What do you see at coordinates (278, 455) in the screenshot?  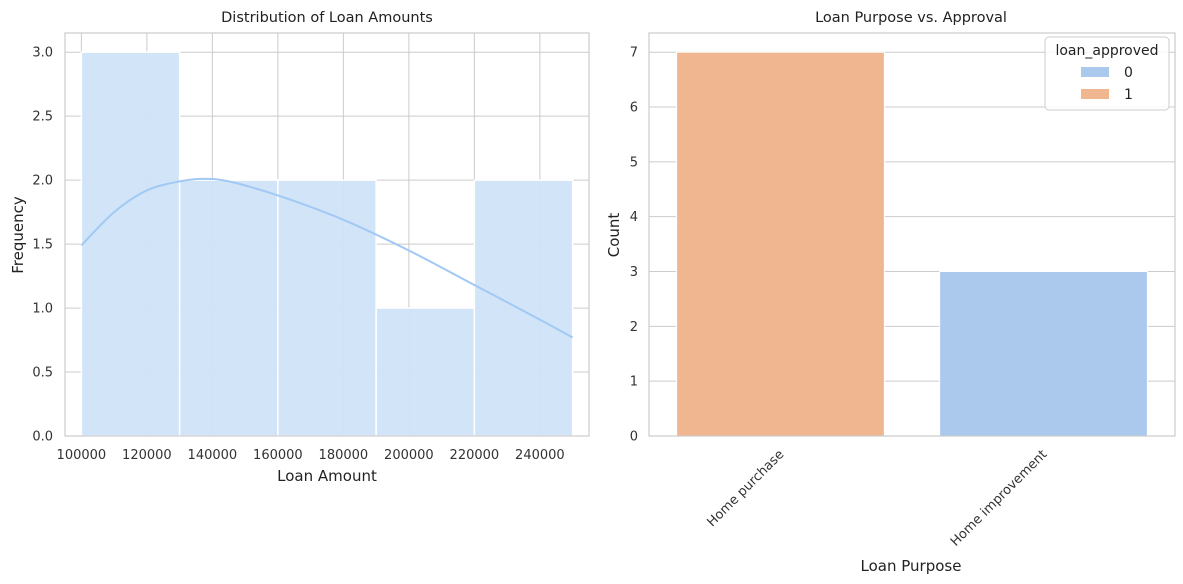 I see `x-tick-label: 160000` at bounding box center [278, 455].